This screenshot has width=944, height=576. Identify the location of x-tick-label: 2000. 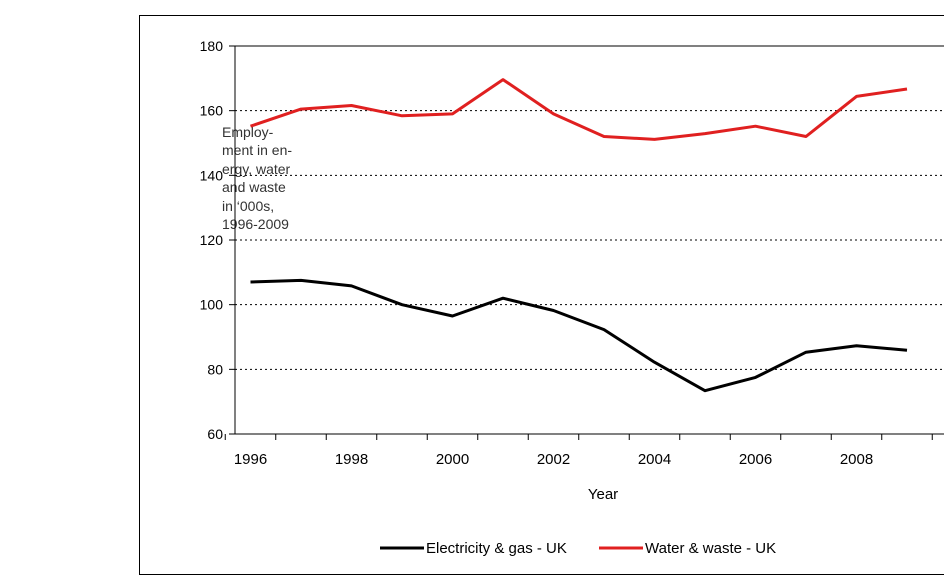
(452, 459).